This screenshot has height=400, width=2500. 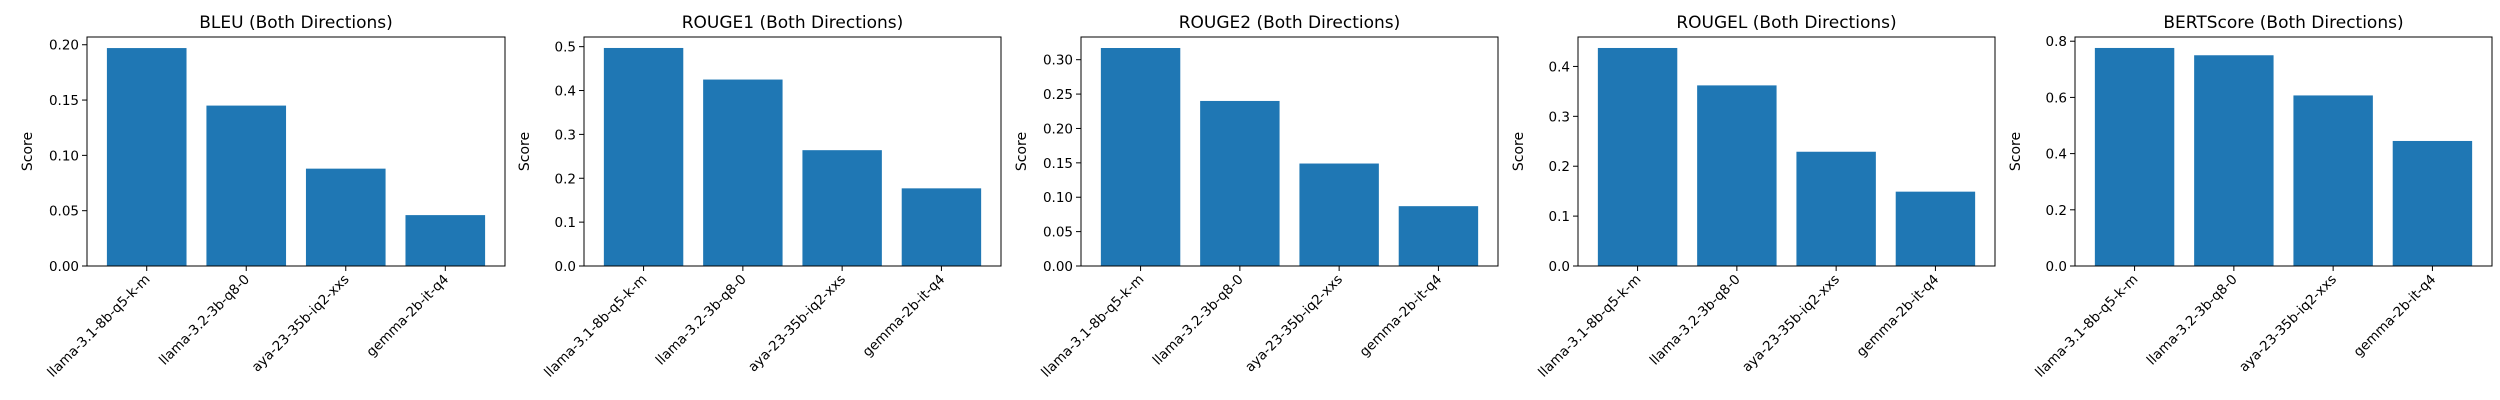 What do you see at coordinates (1058, 95) in the screenshot?
I see `y-tick-label: 0.25` at bounding box center [1058, 95].